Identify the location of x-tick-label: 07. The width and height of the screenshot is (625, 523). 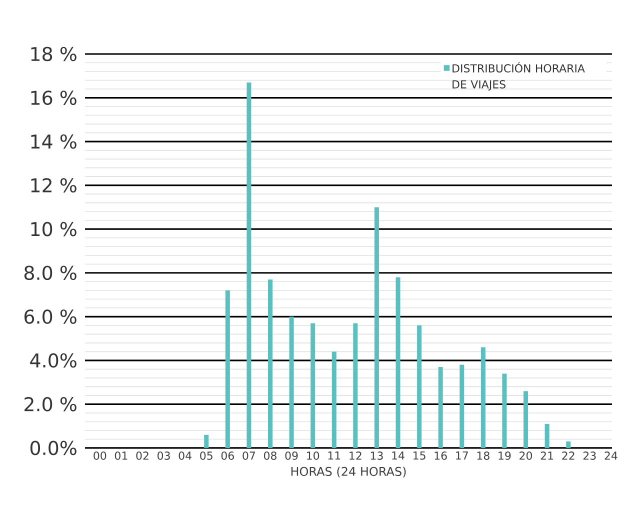
(249, 456).